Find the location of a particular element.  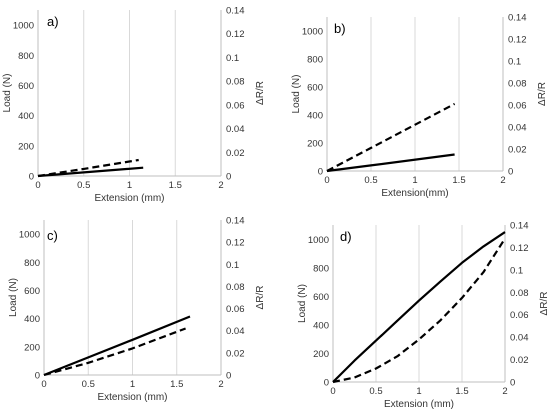

panel-label: d) is located at coordinates (346, 236).